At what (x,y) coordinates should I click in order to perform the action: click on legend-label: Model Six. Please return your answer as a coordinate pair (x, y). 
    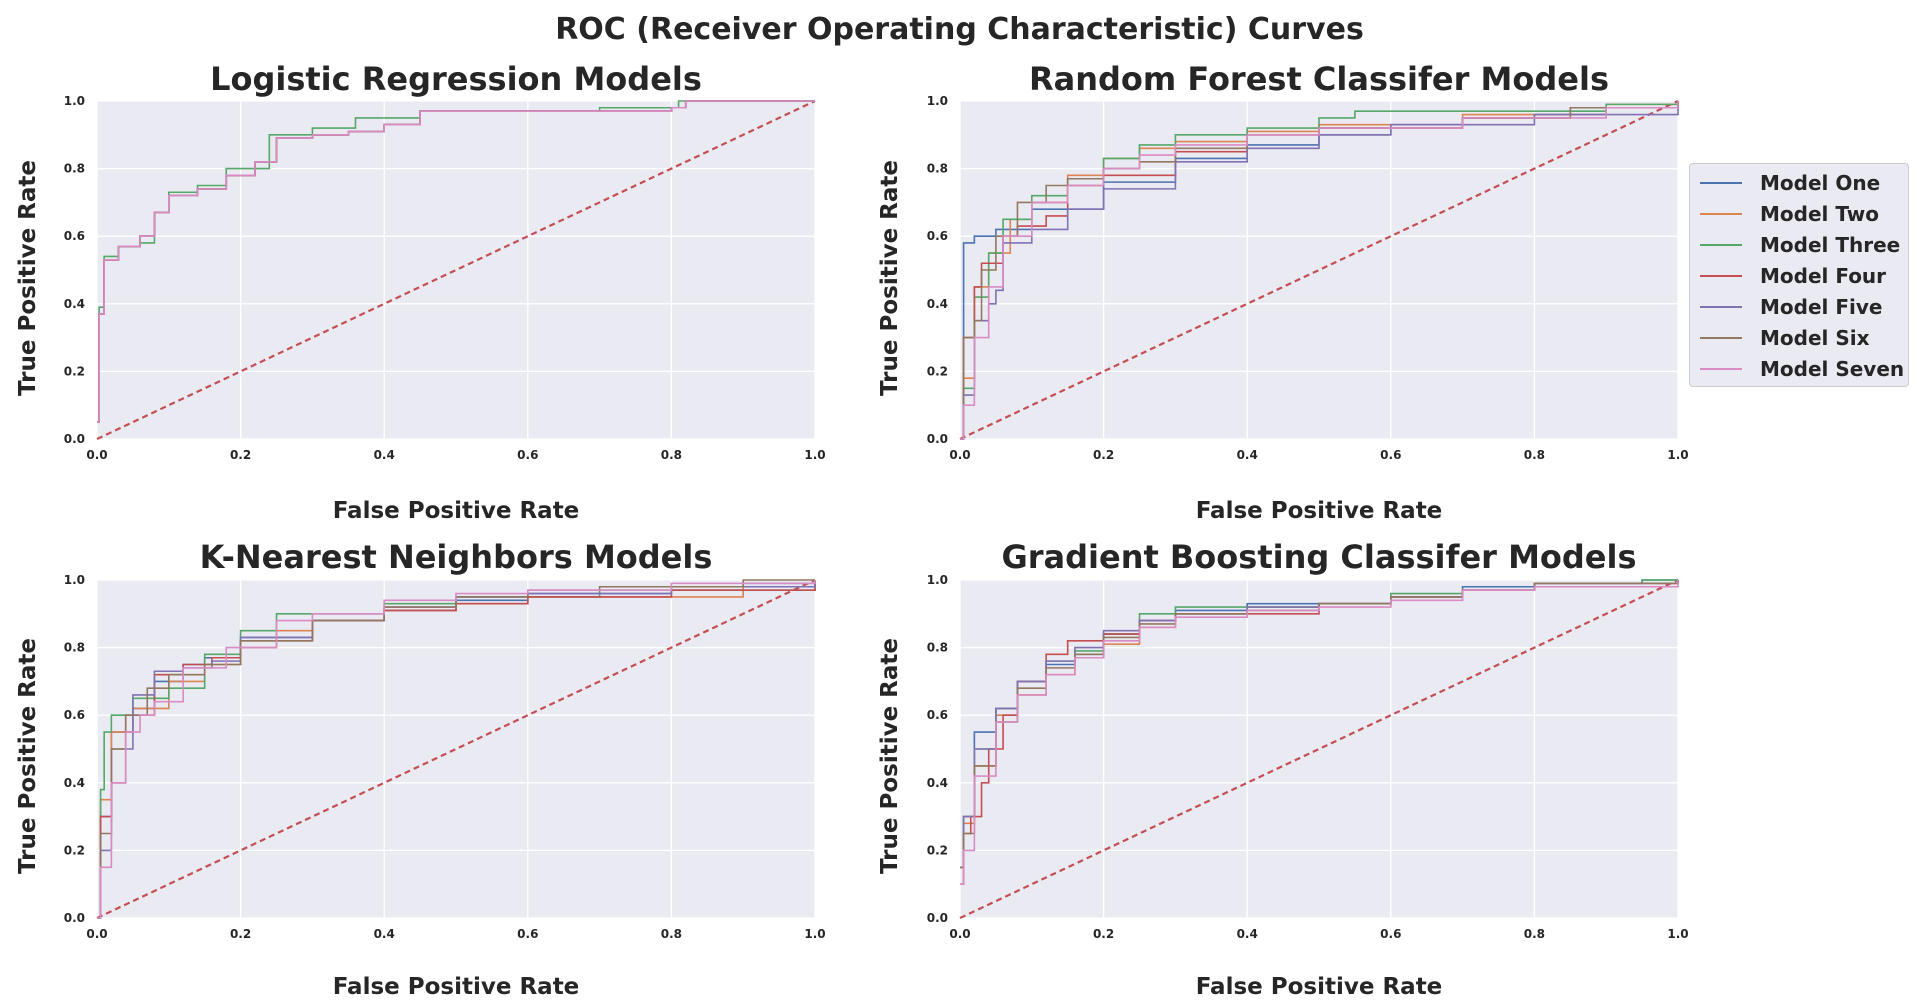
    Looking at the image, I should click on (1815, 338).